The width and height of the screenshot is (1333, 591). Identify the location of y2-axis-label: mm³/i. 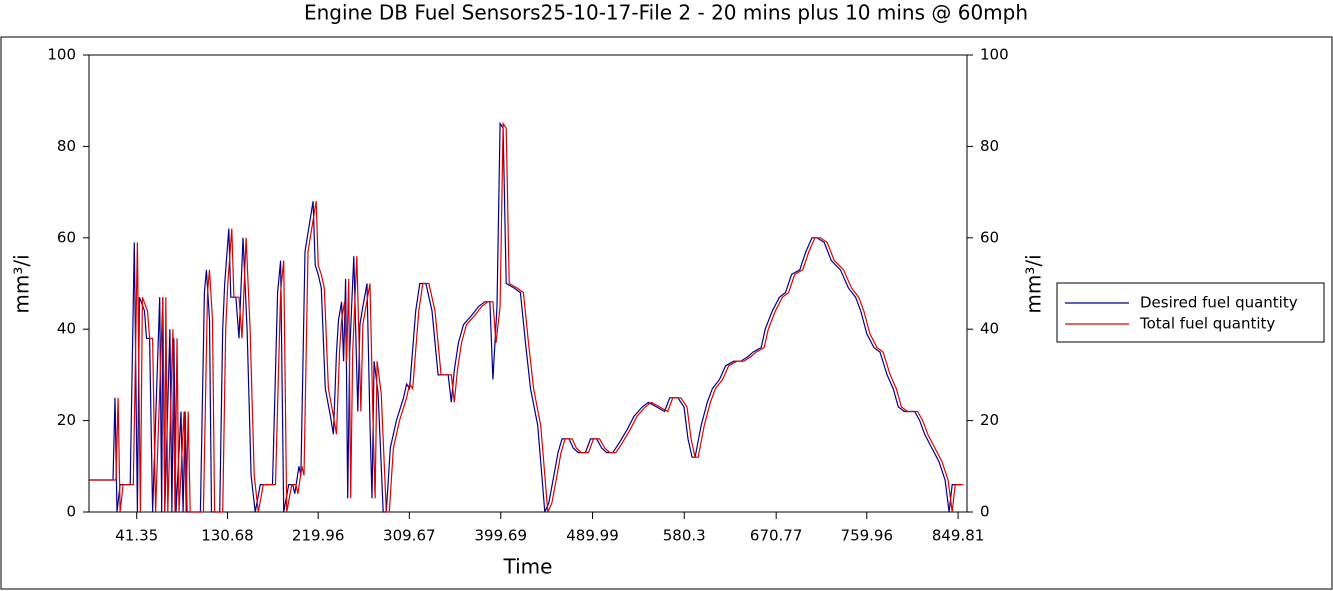
(1034, 283).